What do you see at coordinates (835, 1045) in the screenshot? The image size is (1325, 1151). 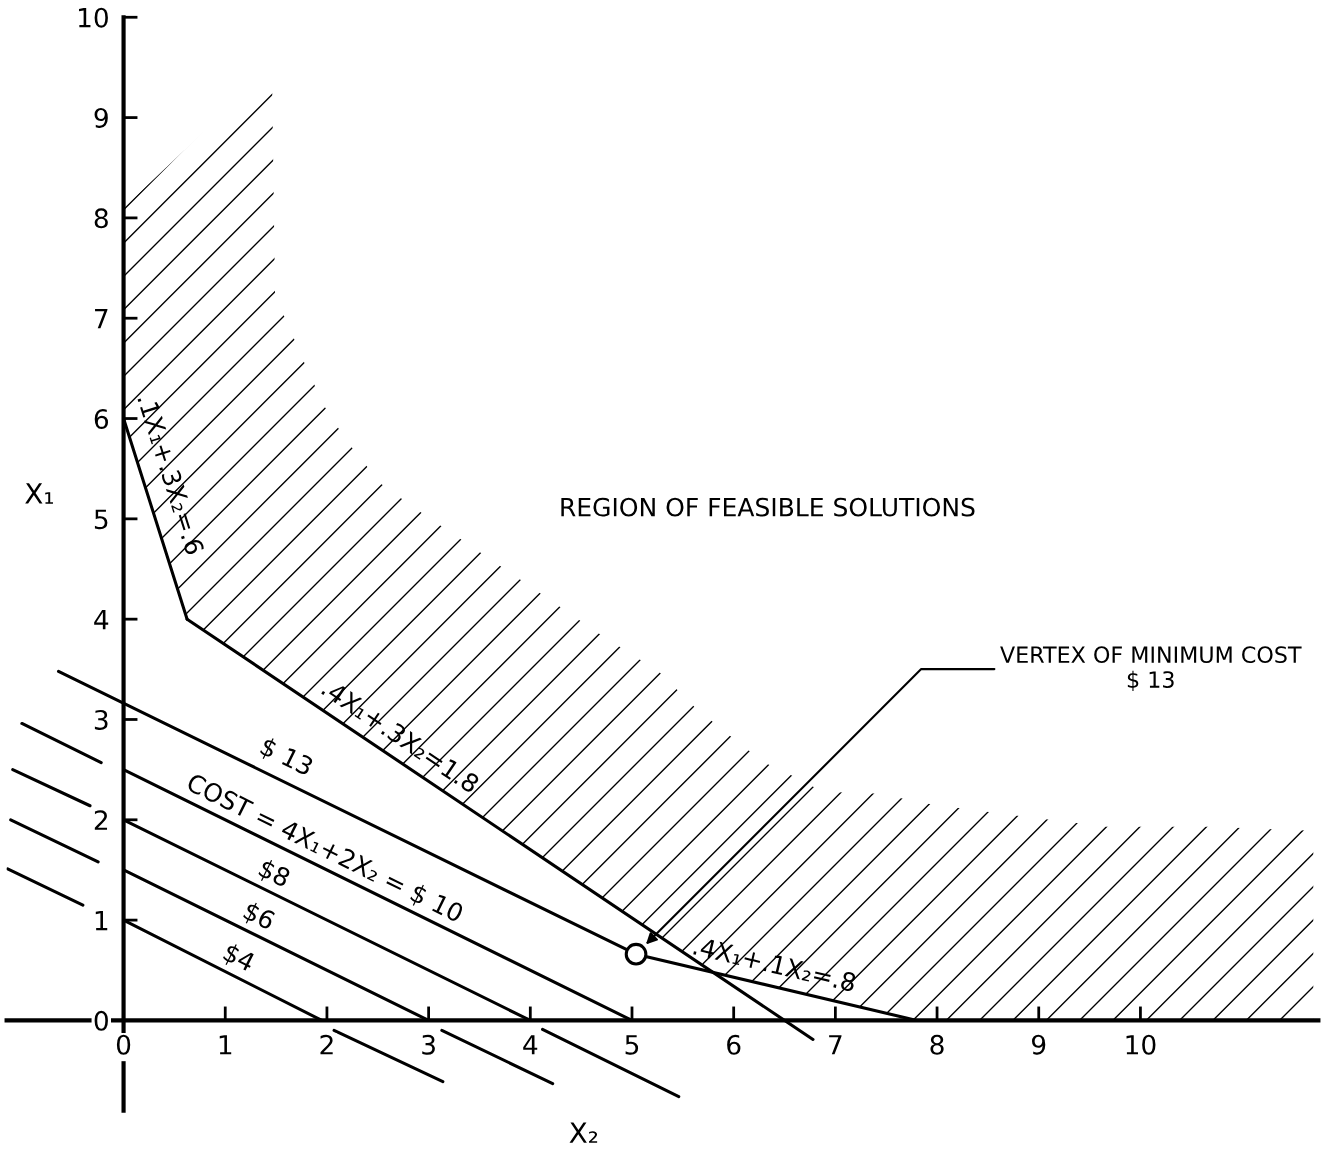 I see `x-tick-label: 7` at bounding box center [835, 1045].